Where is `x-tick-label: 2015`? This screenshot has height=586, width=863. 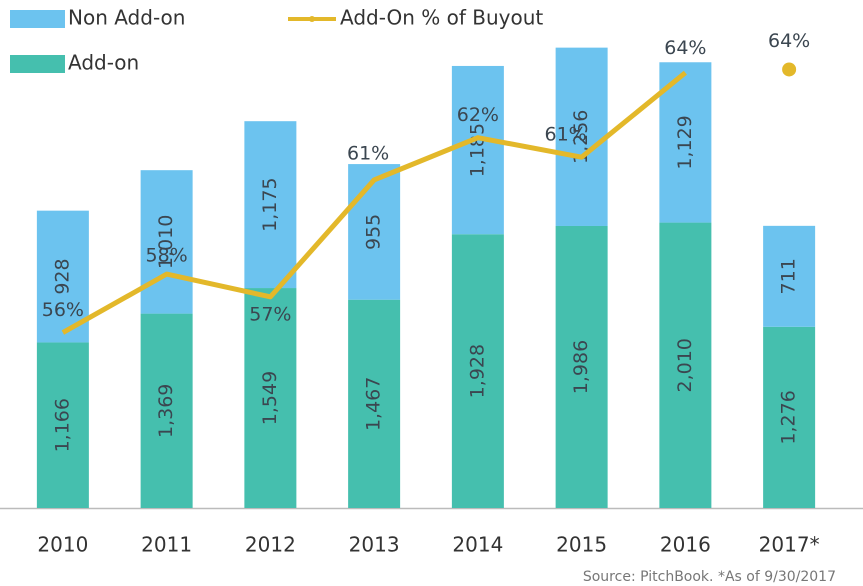 x-tick-label: 2015 is located at coordinates (581, 545).